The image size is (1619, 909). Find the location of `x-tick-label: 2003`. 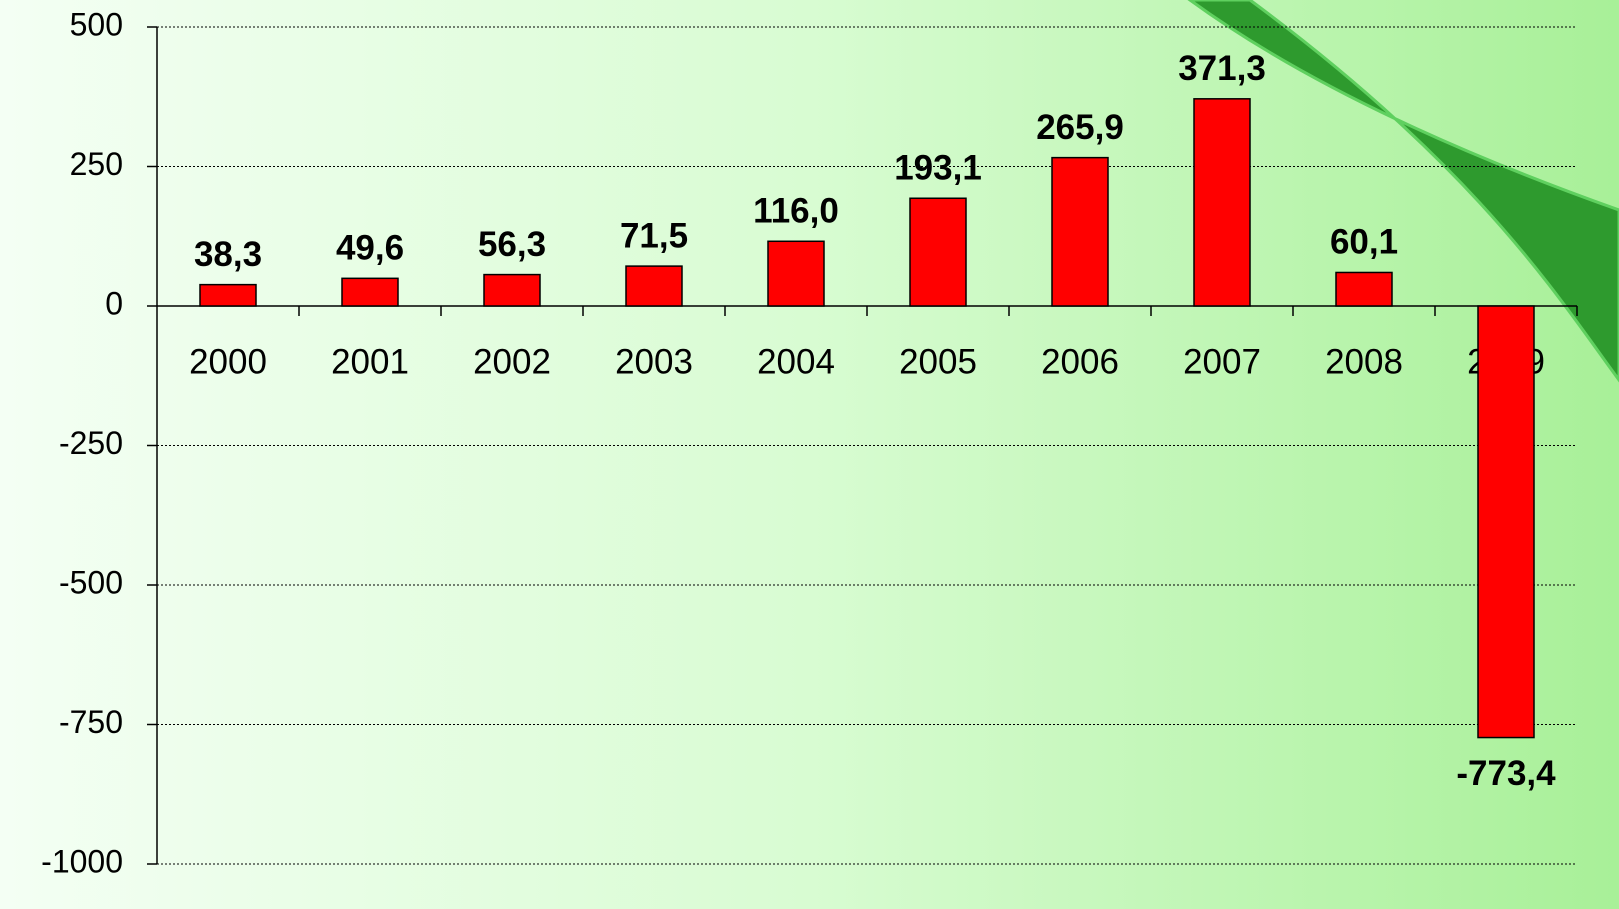

x-tick-label: 2003 is located at coordinates (654, 361).